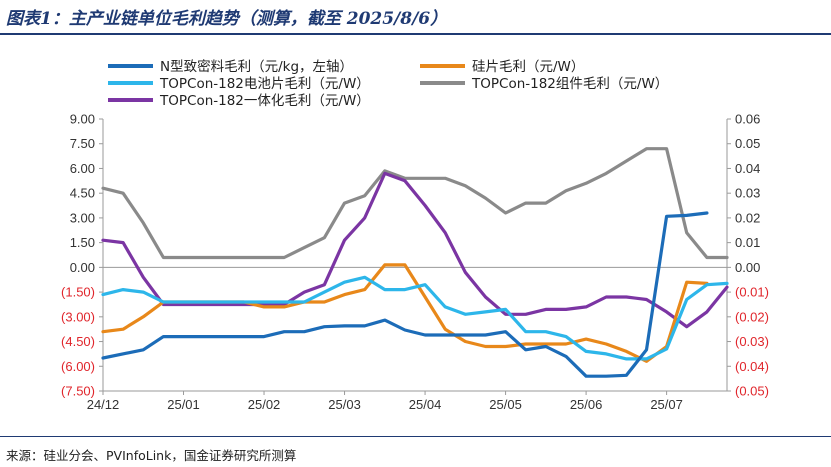 The width and height of the screenshot is (831, 467). Describe the element at coordinates (752, 366) in the screenshot. I see `right-tick-label: (0.04)` at that location.